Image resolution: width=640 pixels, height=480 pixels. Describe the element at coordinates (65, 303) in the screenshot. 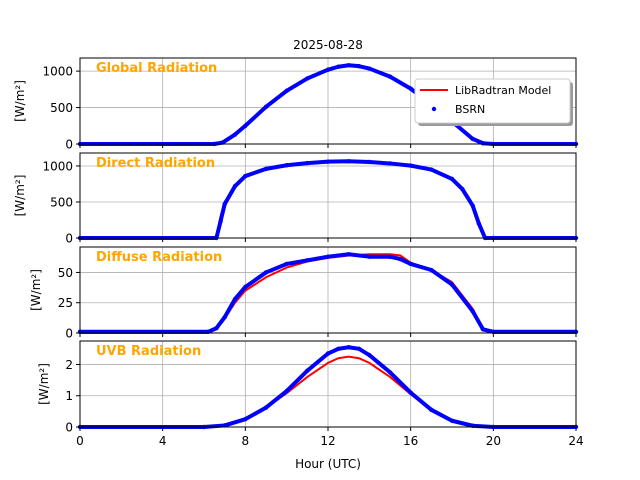

I see `y-tick-label: 25` at that location.